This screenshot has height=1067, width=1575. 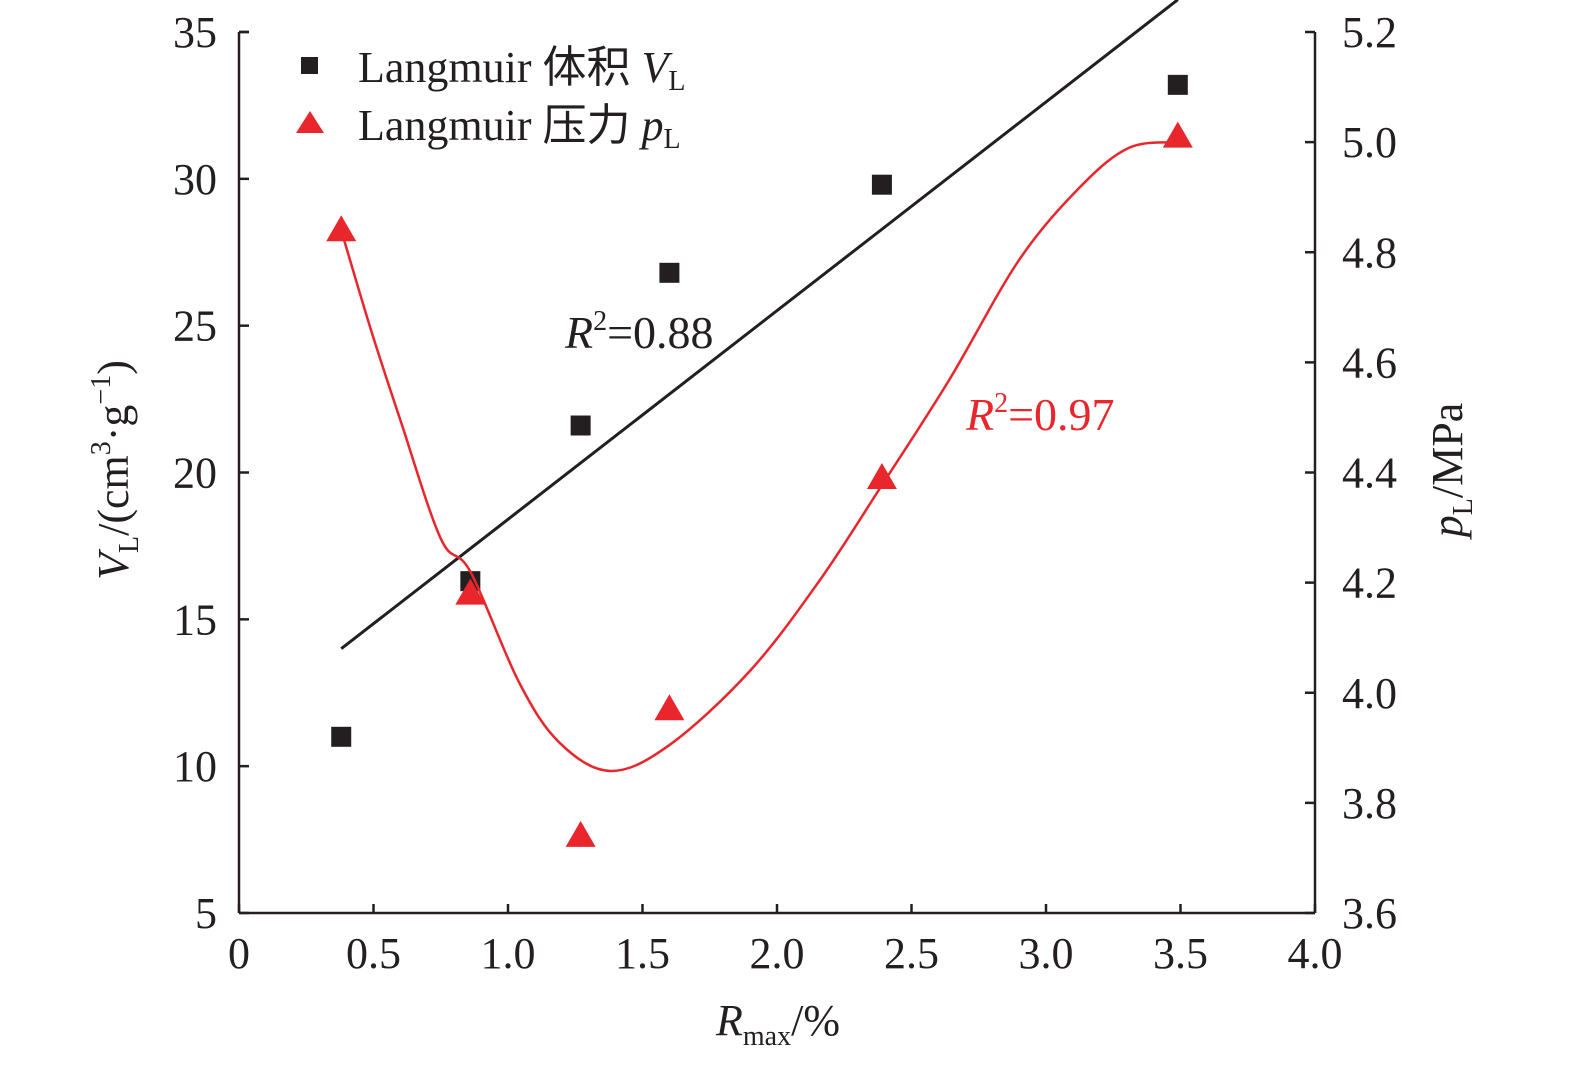 What do you see at coordinates (1046, 953) in the screenshot?
I see `x-tick-label: 3.0` at bounding box center [1046, 953].